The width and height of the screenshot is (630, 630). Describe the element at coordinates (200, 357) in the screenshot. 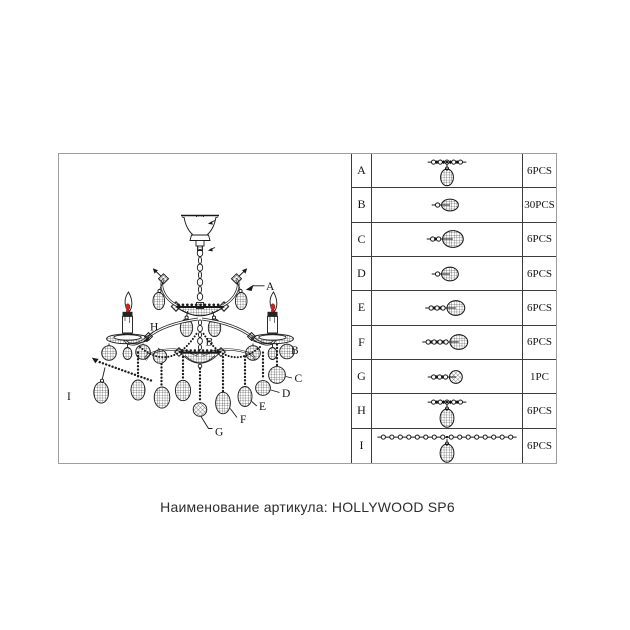

I see `lower-crystal-basket` at that location.